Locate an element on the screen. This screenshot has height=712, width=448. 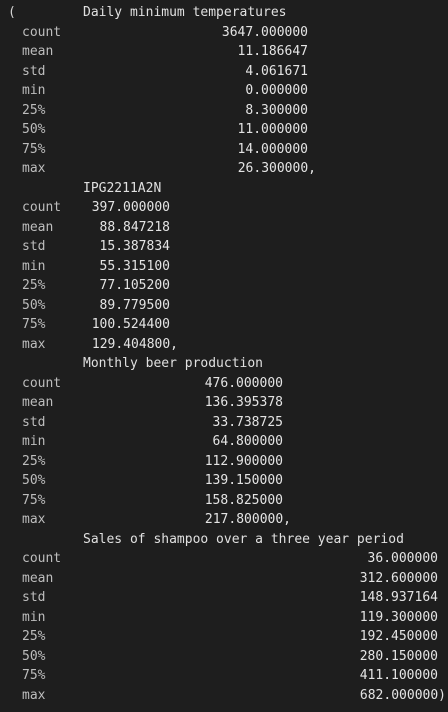
block-header-row: ( Daily minimum temperatures is located at coordinates (224, 13).